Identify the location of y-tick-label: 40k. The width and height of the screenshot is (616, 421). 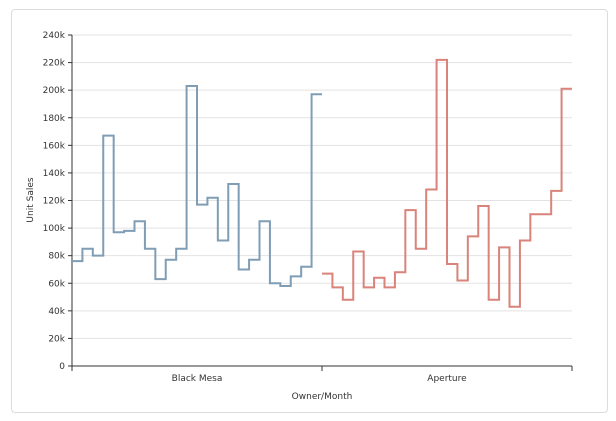
(56, 312).